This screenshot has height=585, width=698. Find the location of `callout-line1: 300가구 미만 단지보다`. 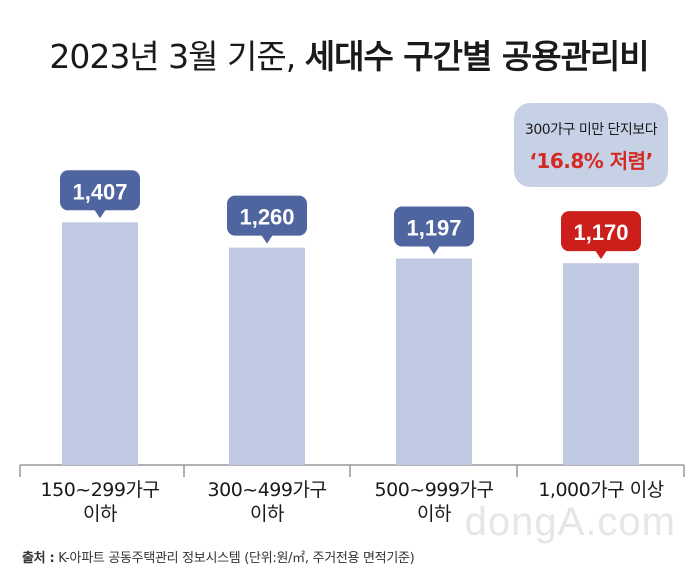

callout-line1: 300가구 미만 단지보다 is located at coordinates (591, 130).